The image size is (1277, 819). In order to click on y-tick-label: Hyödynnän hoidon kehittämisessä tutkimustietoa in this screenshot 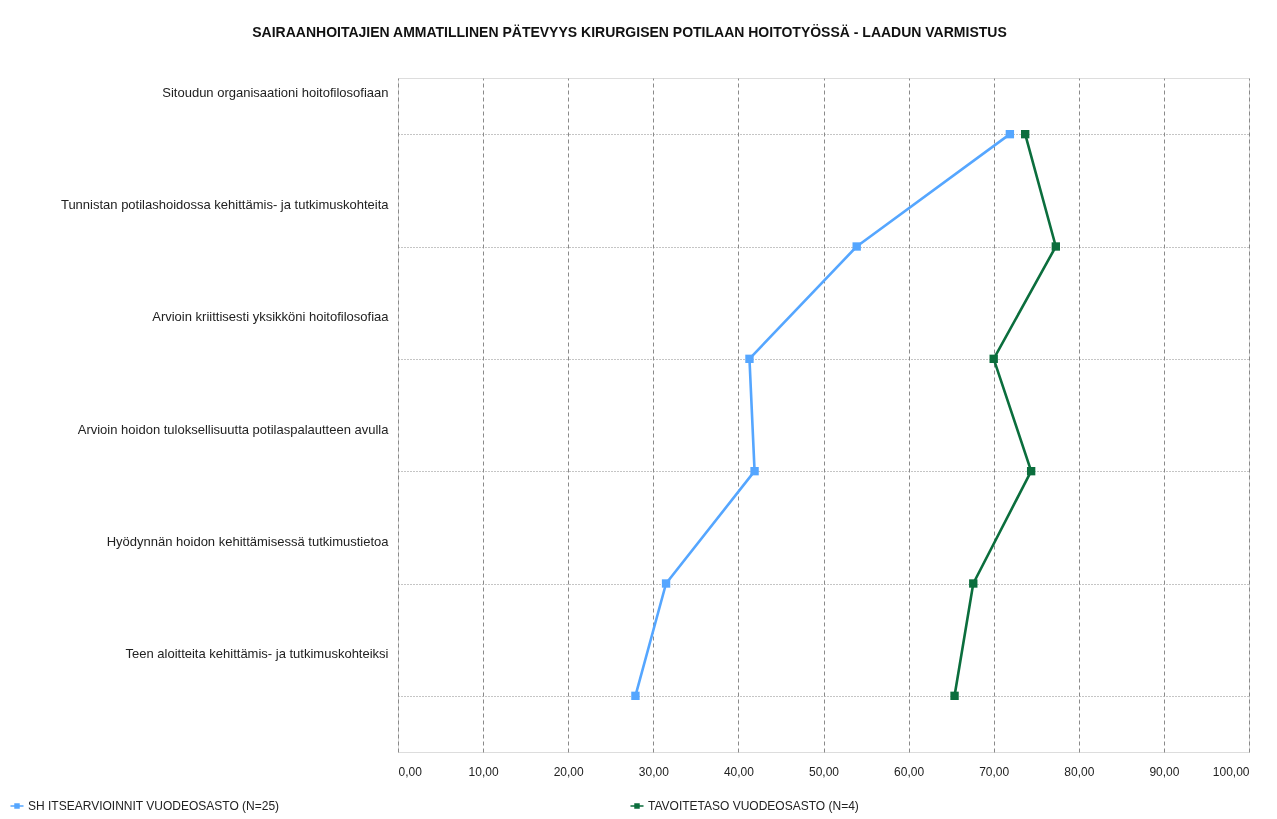, I will do `click(248, 541)`.